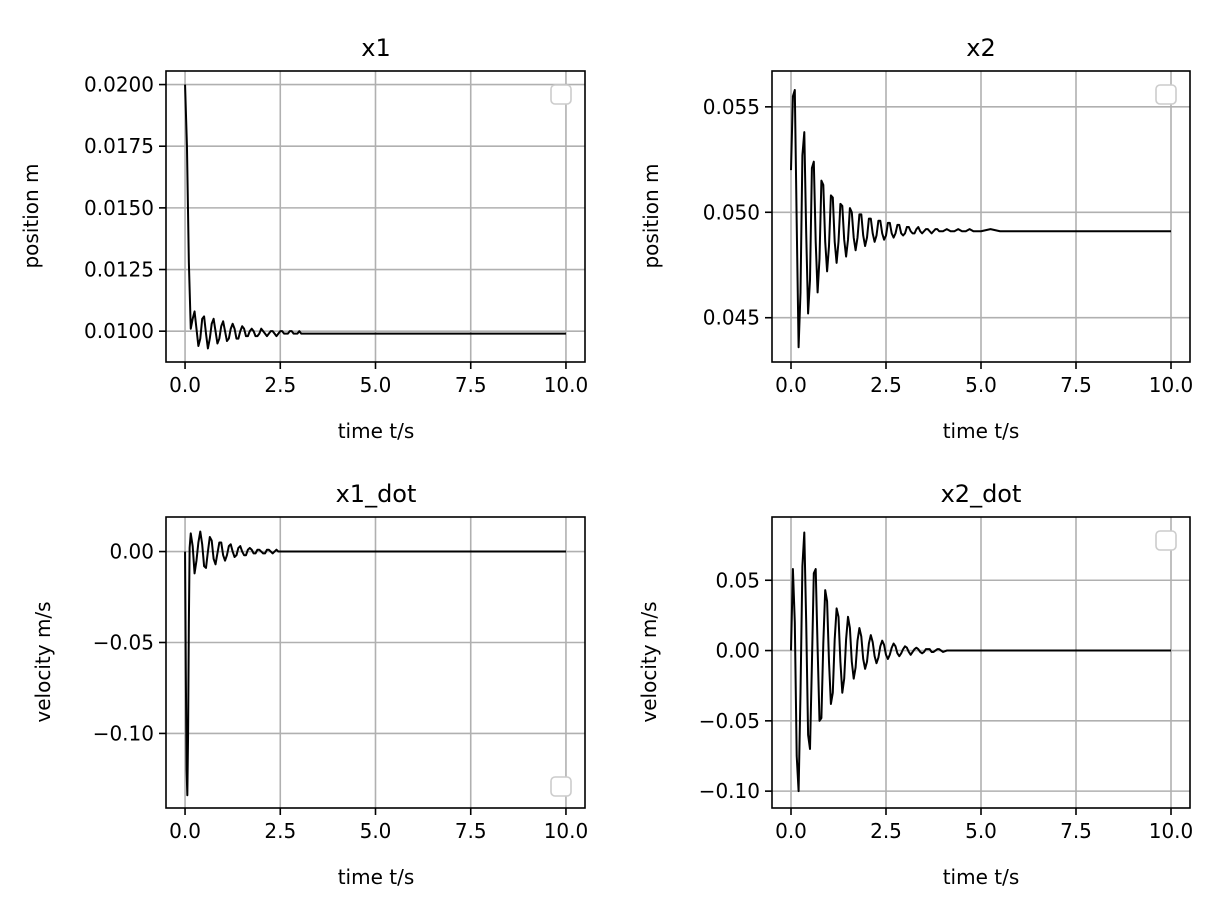  Describe the element at coordinates (375, 48) in the screenshot. I see `chart-title: x1` at that location.